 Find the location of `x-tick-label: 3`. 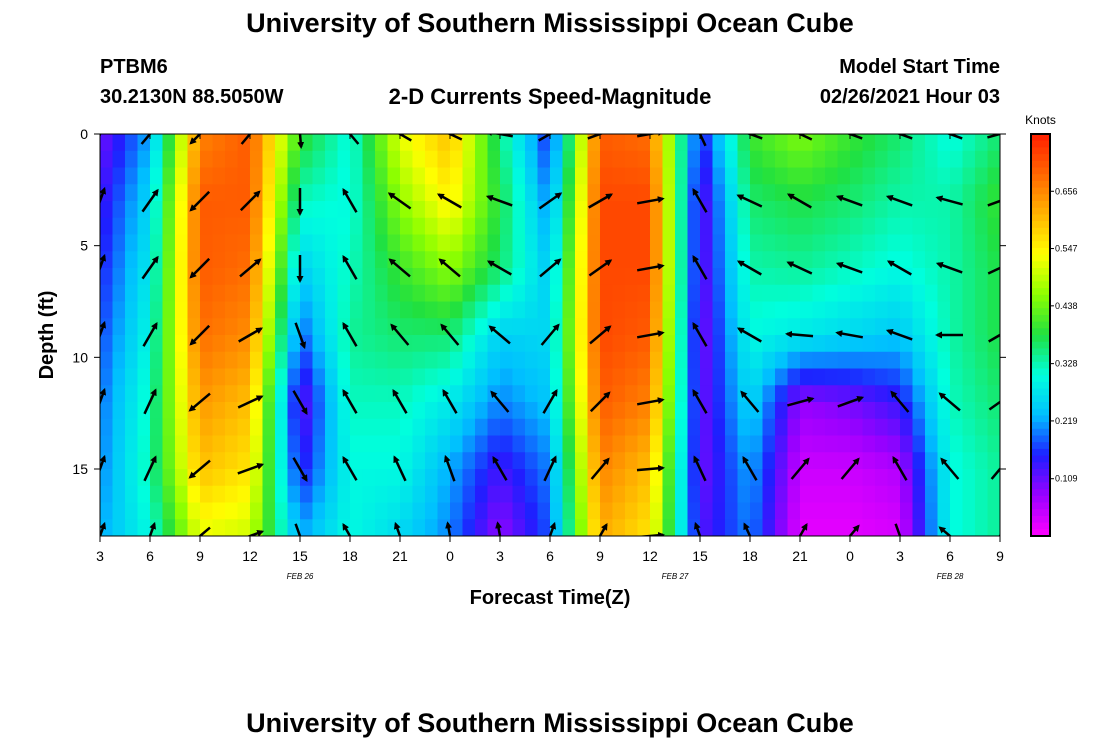

x-tick-label: 3 is located at coordinates (500, 556).